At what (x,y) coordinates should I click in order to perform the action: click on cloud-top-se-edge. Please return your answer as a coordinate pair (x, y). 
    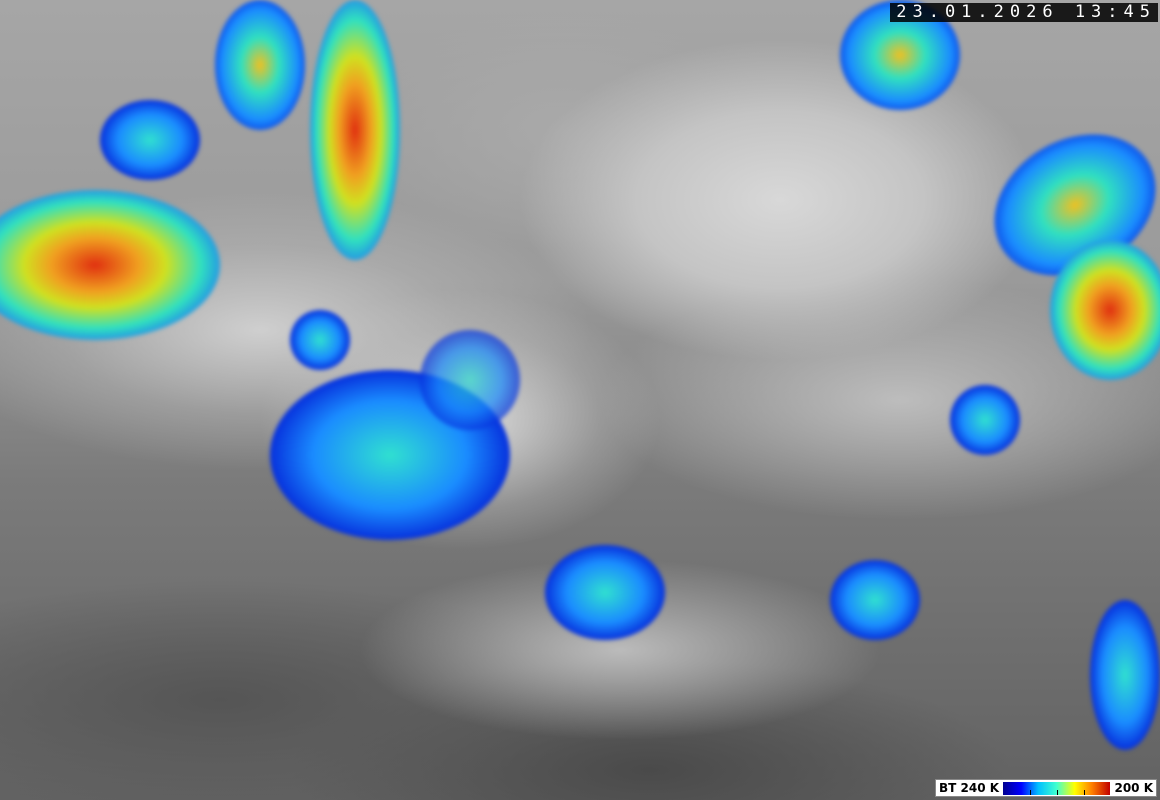
    Looking at the image, I should click on (1125, 675).